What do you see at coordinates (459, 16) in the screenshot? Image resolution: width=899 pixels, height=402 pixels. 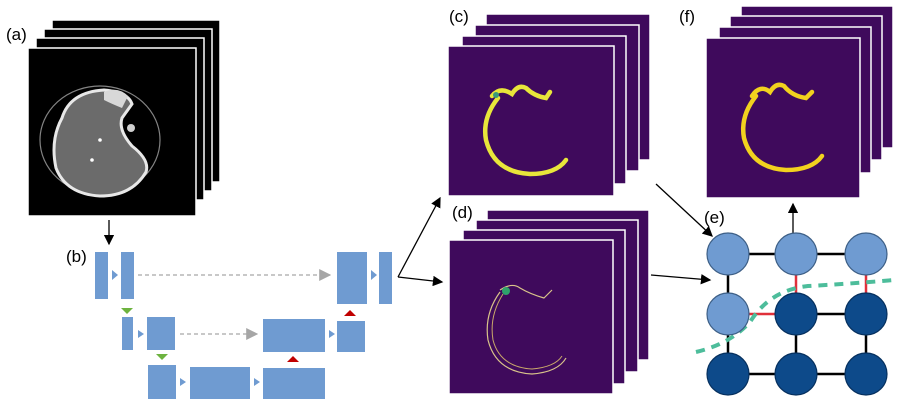 I see `label-c: (c)` at bounding box center [459, 16].